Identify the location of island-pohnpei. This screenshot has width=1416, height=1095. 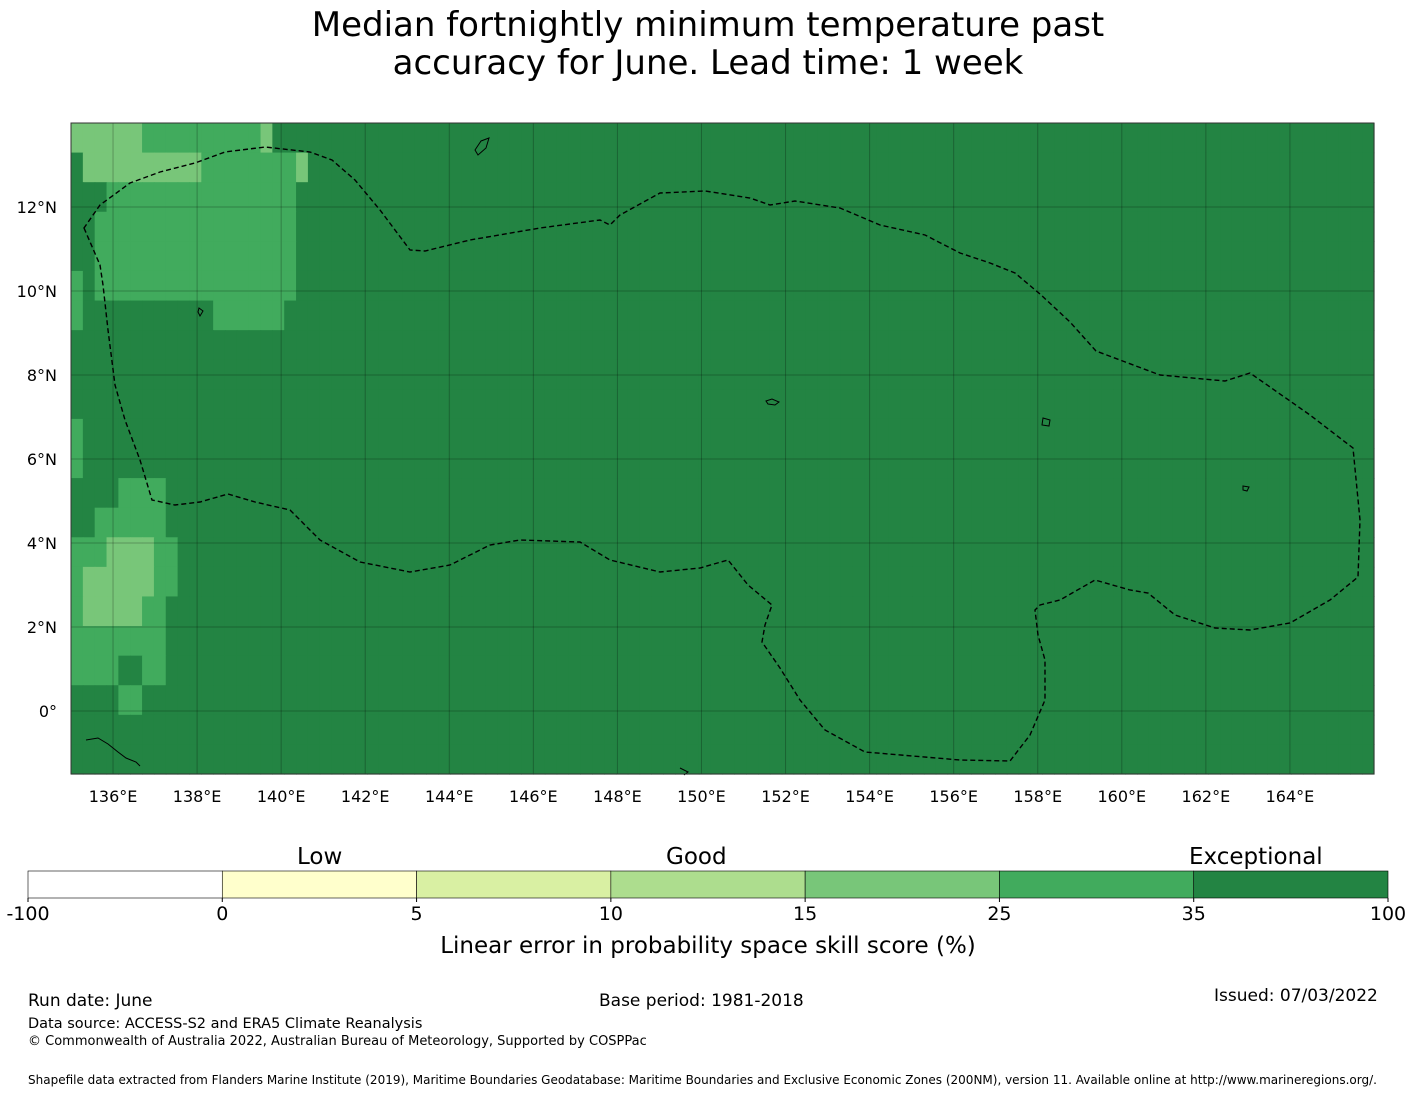
(1046, 422).